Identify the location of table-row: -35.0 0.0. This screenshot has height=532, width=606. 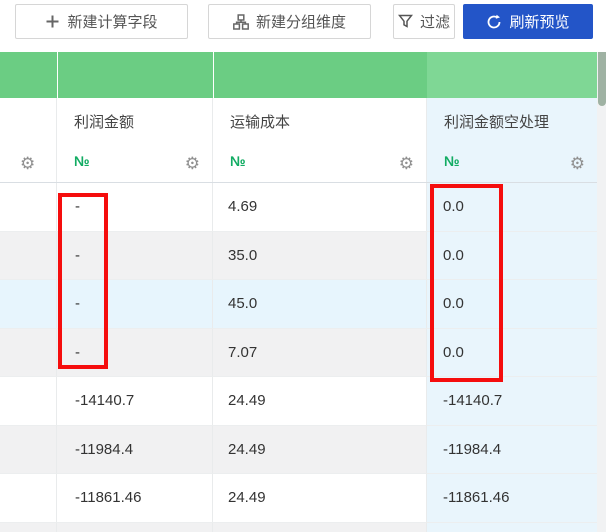
(298, 255).